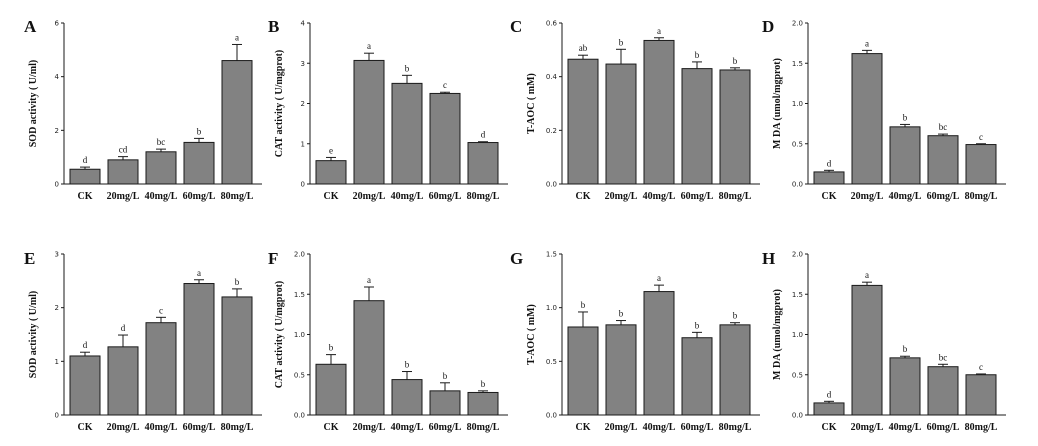 This screenshot has width=1038, height=446. I want to click on significance-letter-g-3: b, so click(697, 325).